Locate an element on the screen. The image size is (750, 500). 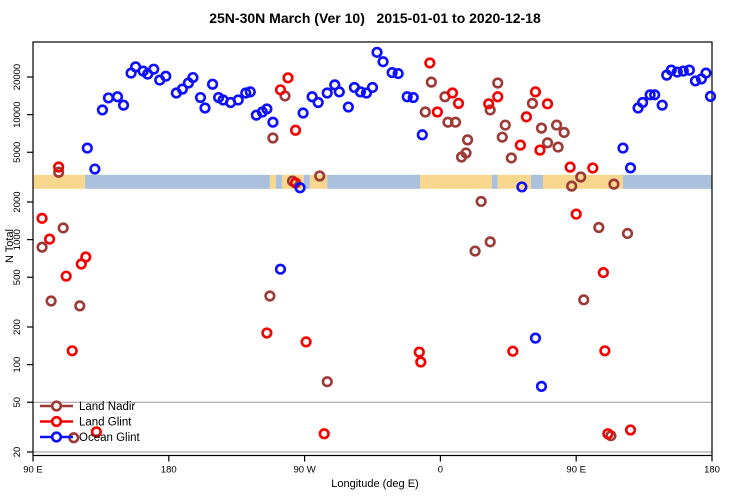
x-tick-label: 180 is located at coordinates (169, 470).